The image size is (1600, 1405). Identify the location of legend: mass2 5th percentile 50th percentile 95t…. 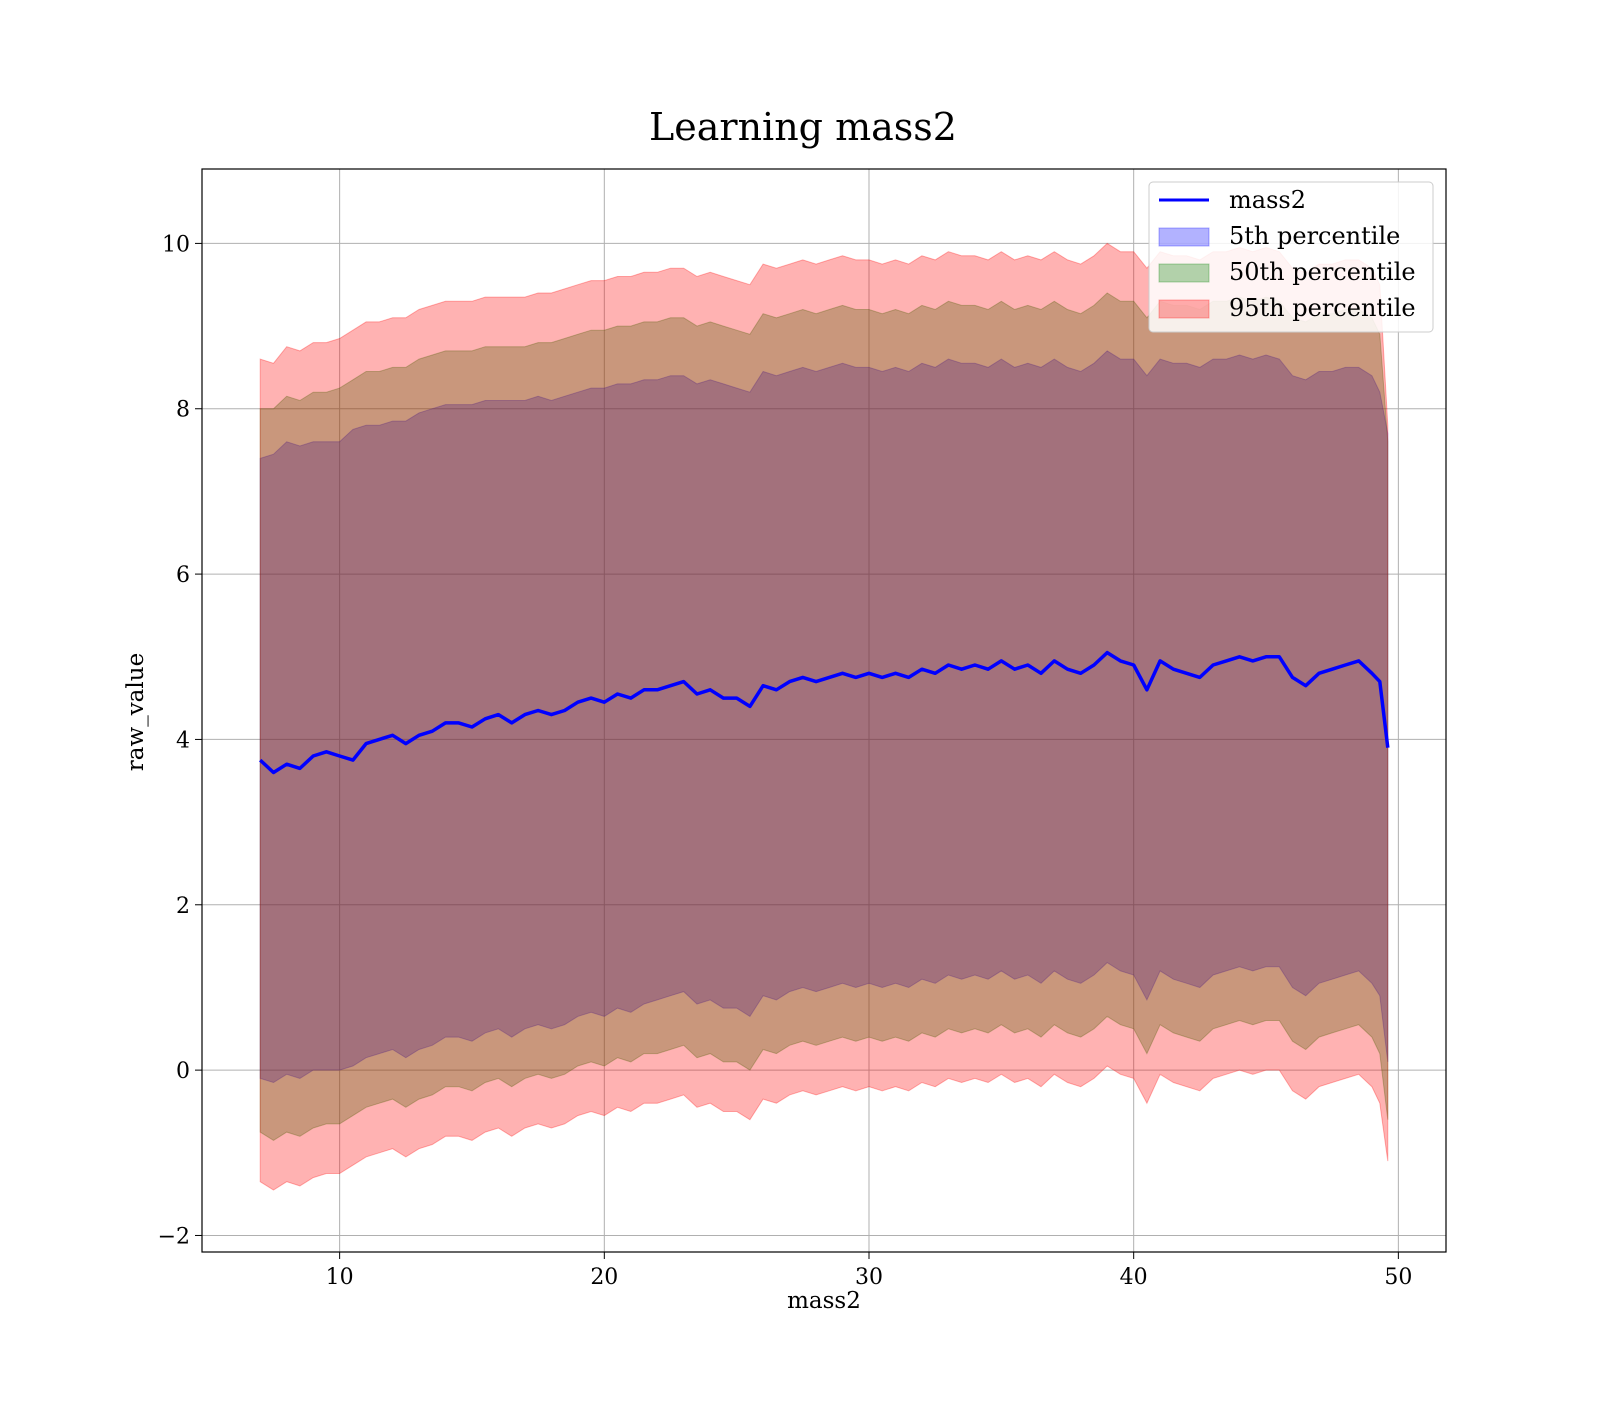
(1291, 257).